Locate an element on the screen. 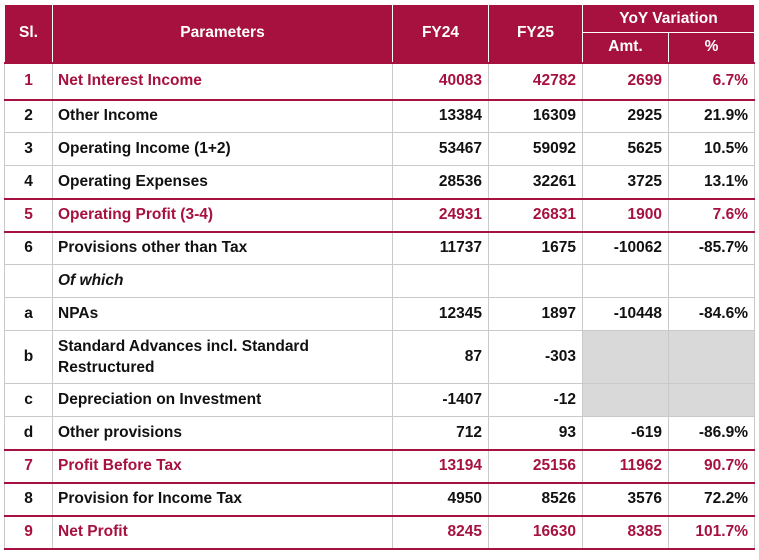  cell-amt: 2699 is located at coordinates (625, 81).